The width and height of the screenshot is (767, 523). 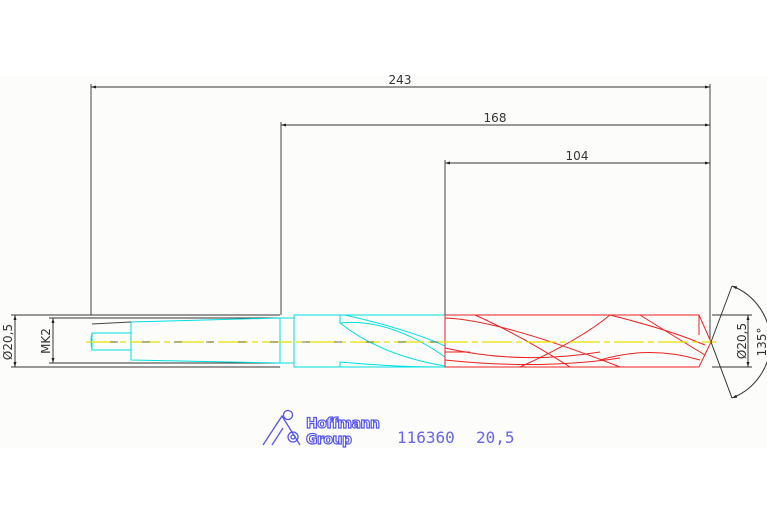 I want to click on drill-size: 20,5, so click(x=495, y=437).